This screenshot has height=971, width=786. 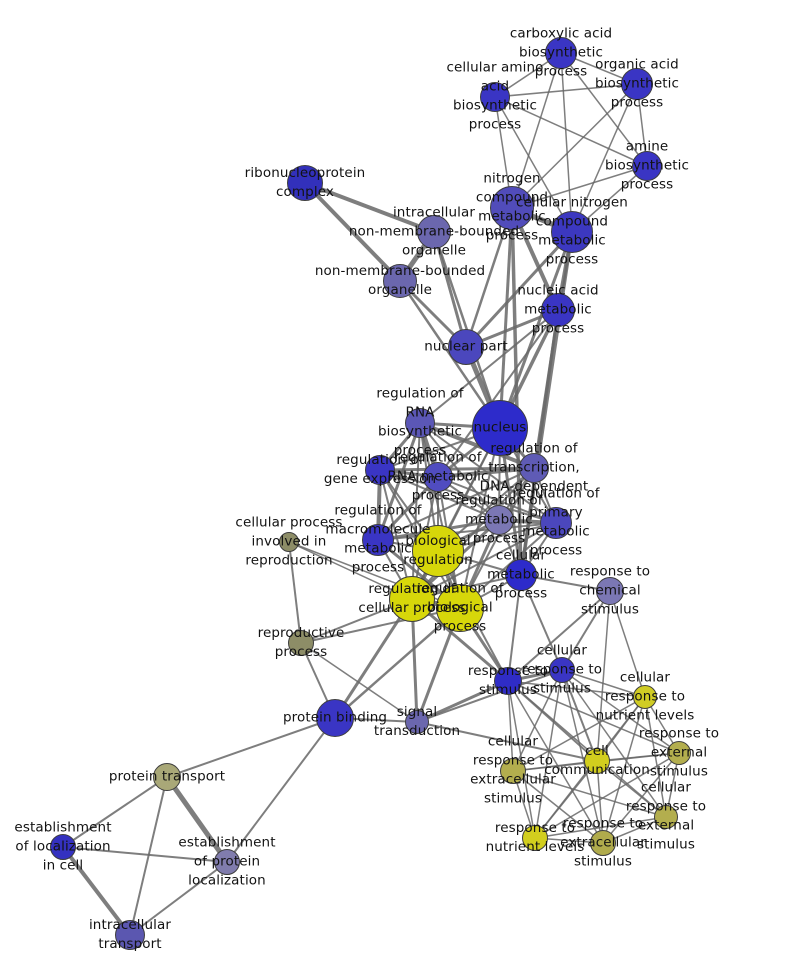 What do you see at coordinates (460, 608) in the screenshot?
I see `node-rbp` at bounding box center [460, 608].